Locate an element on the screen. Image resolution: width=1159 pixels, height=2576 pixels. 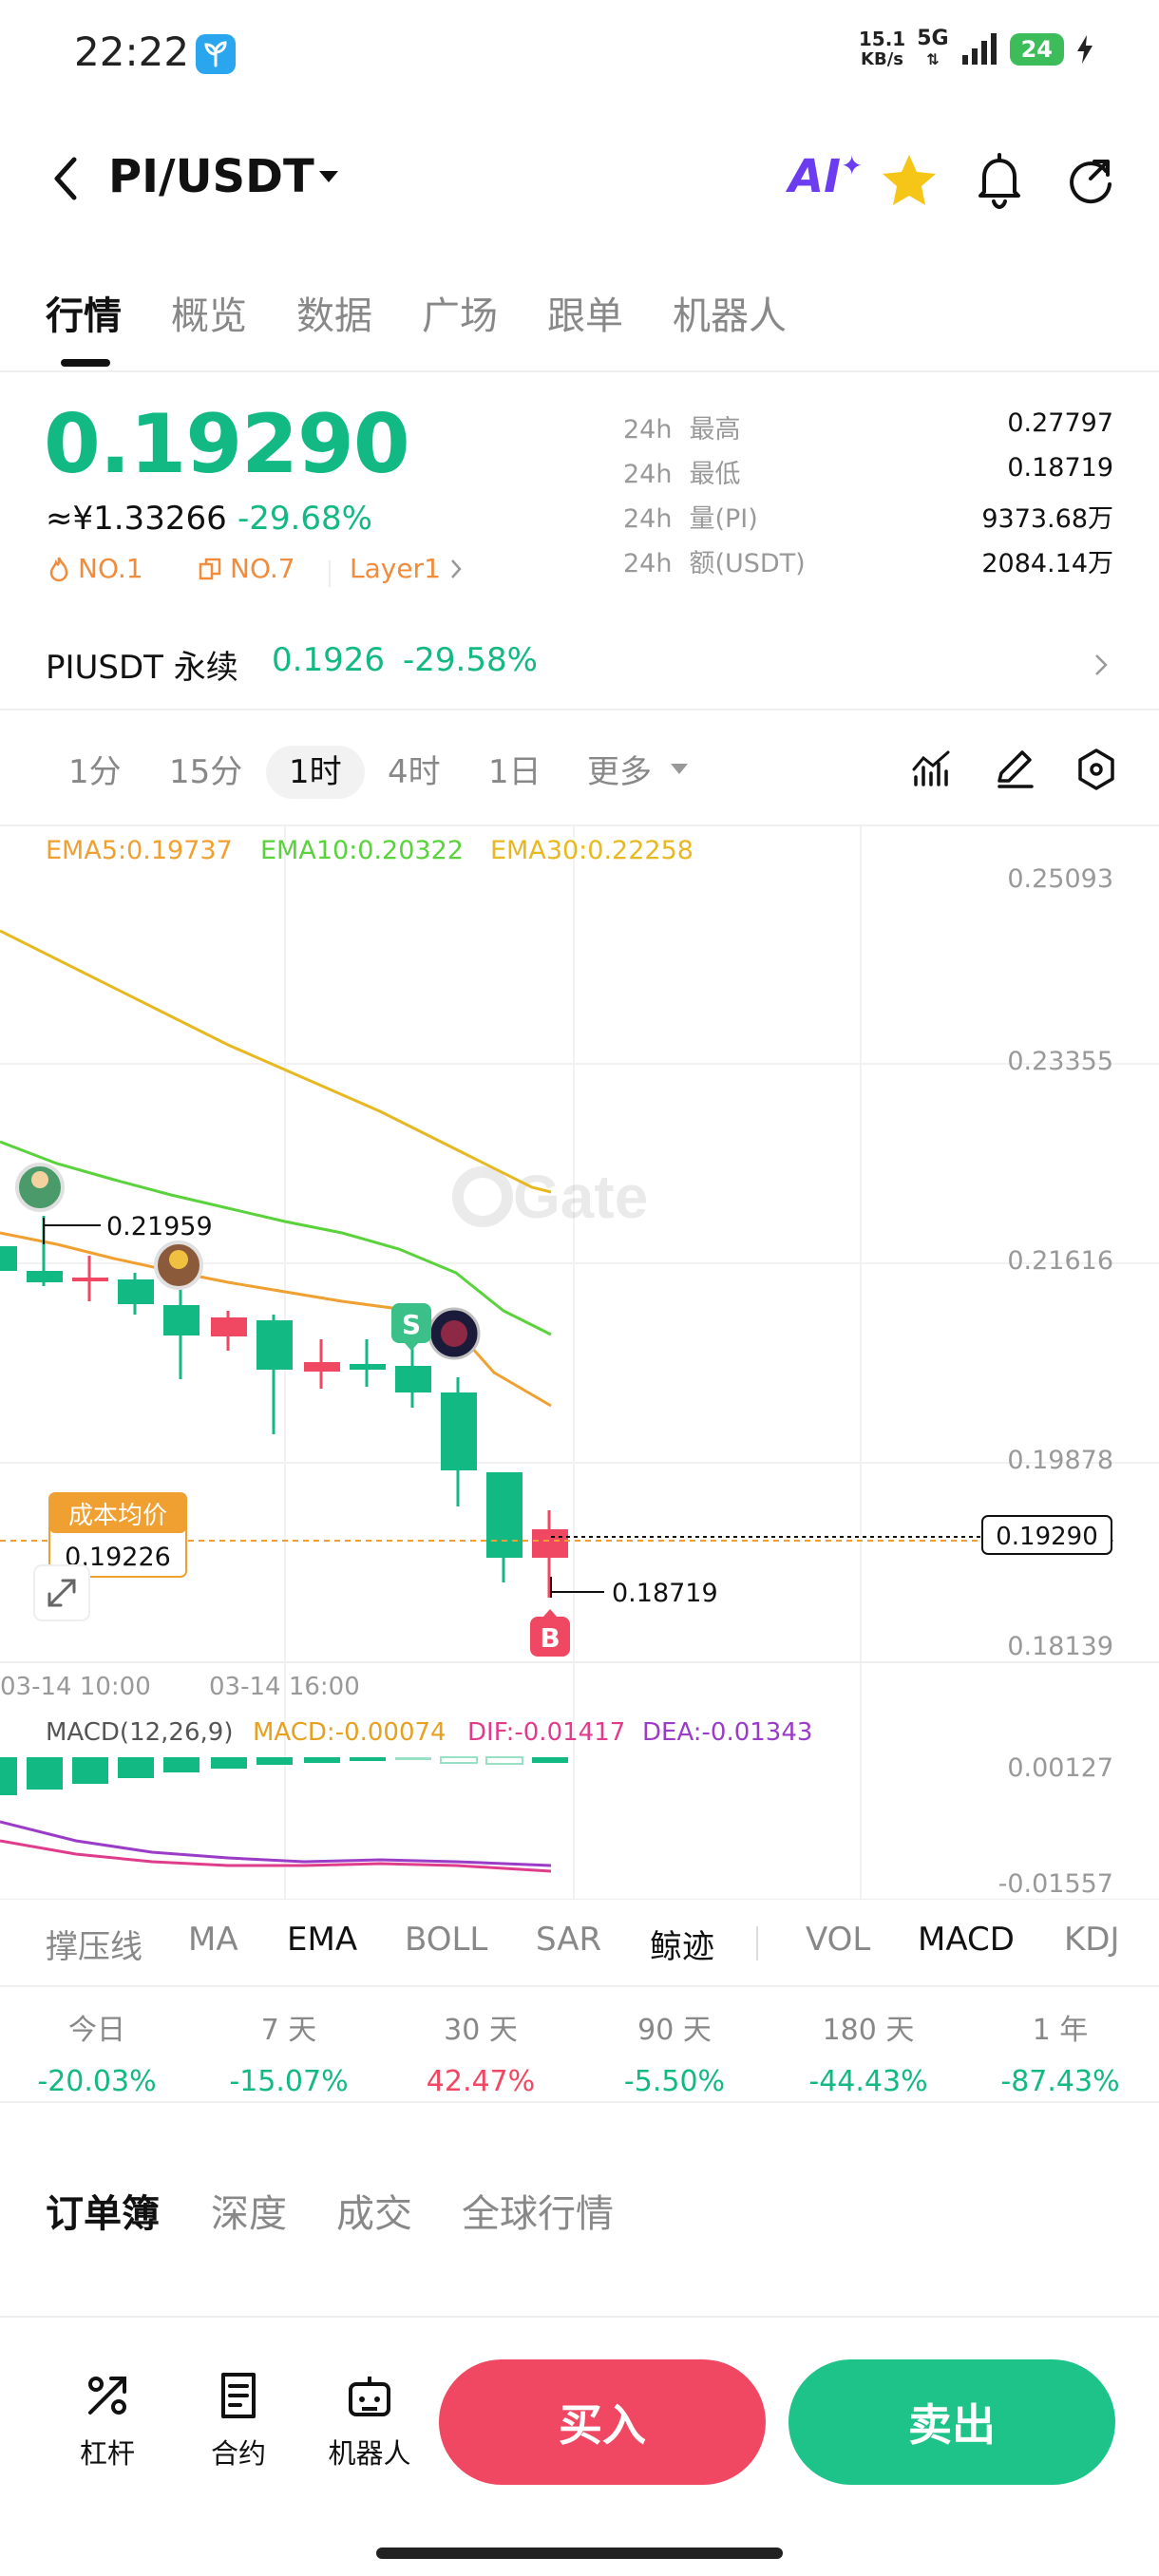
charging-icon is located at coordinates (1084, 49).